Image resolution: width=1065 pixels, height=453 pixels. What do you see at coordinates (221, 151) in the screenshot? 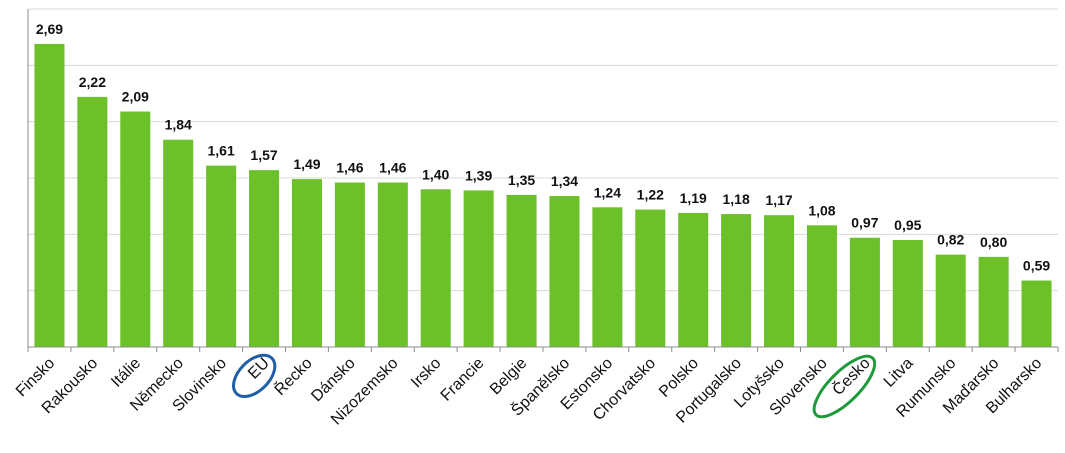
I see `value-label: 1,61` at bounding box center [221, 151].